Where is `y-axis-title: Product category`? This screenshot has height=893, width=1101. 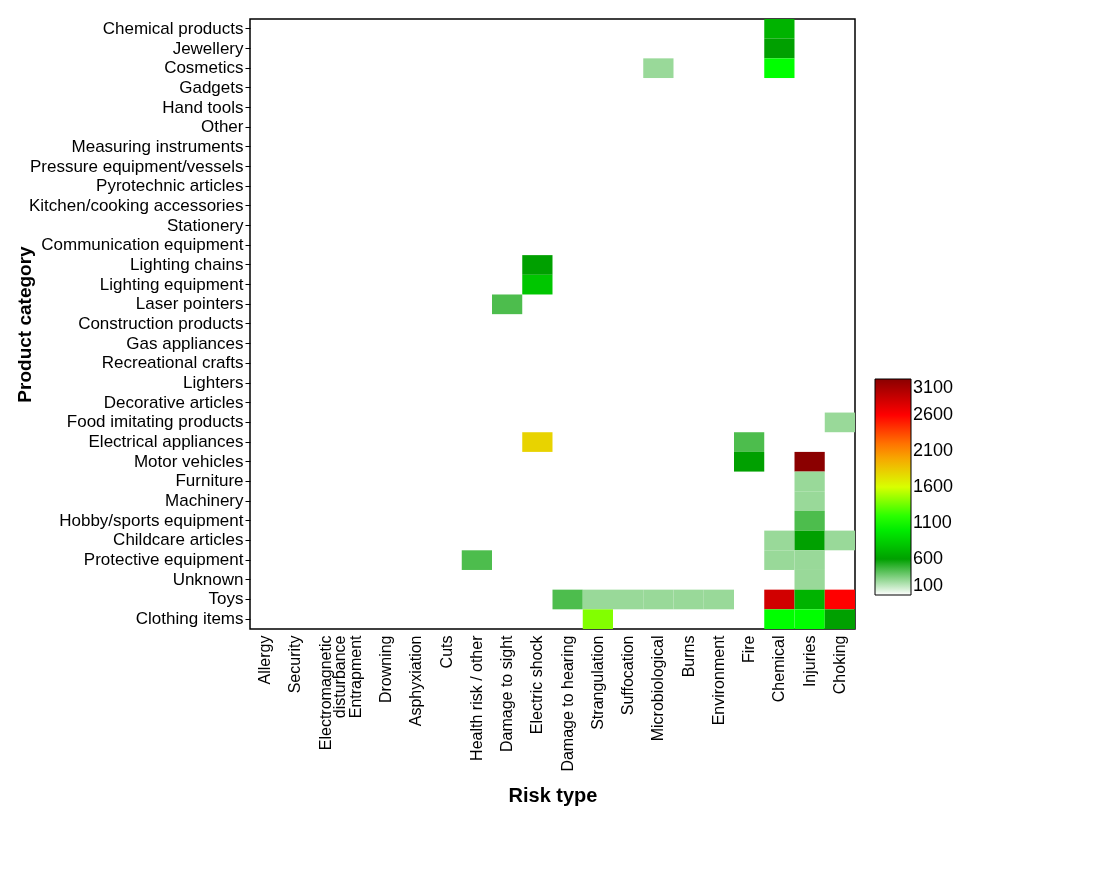
y-axis-title: Product category is located at coordinates (24, 324).